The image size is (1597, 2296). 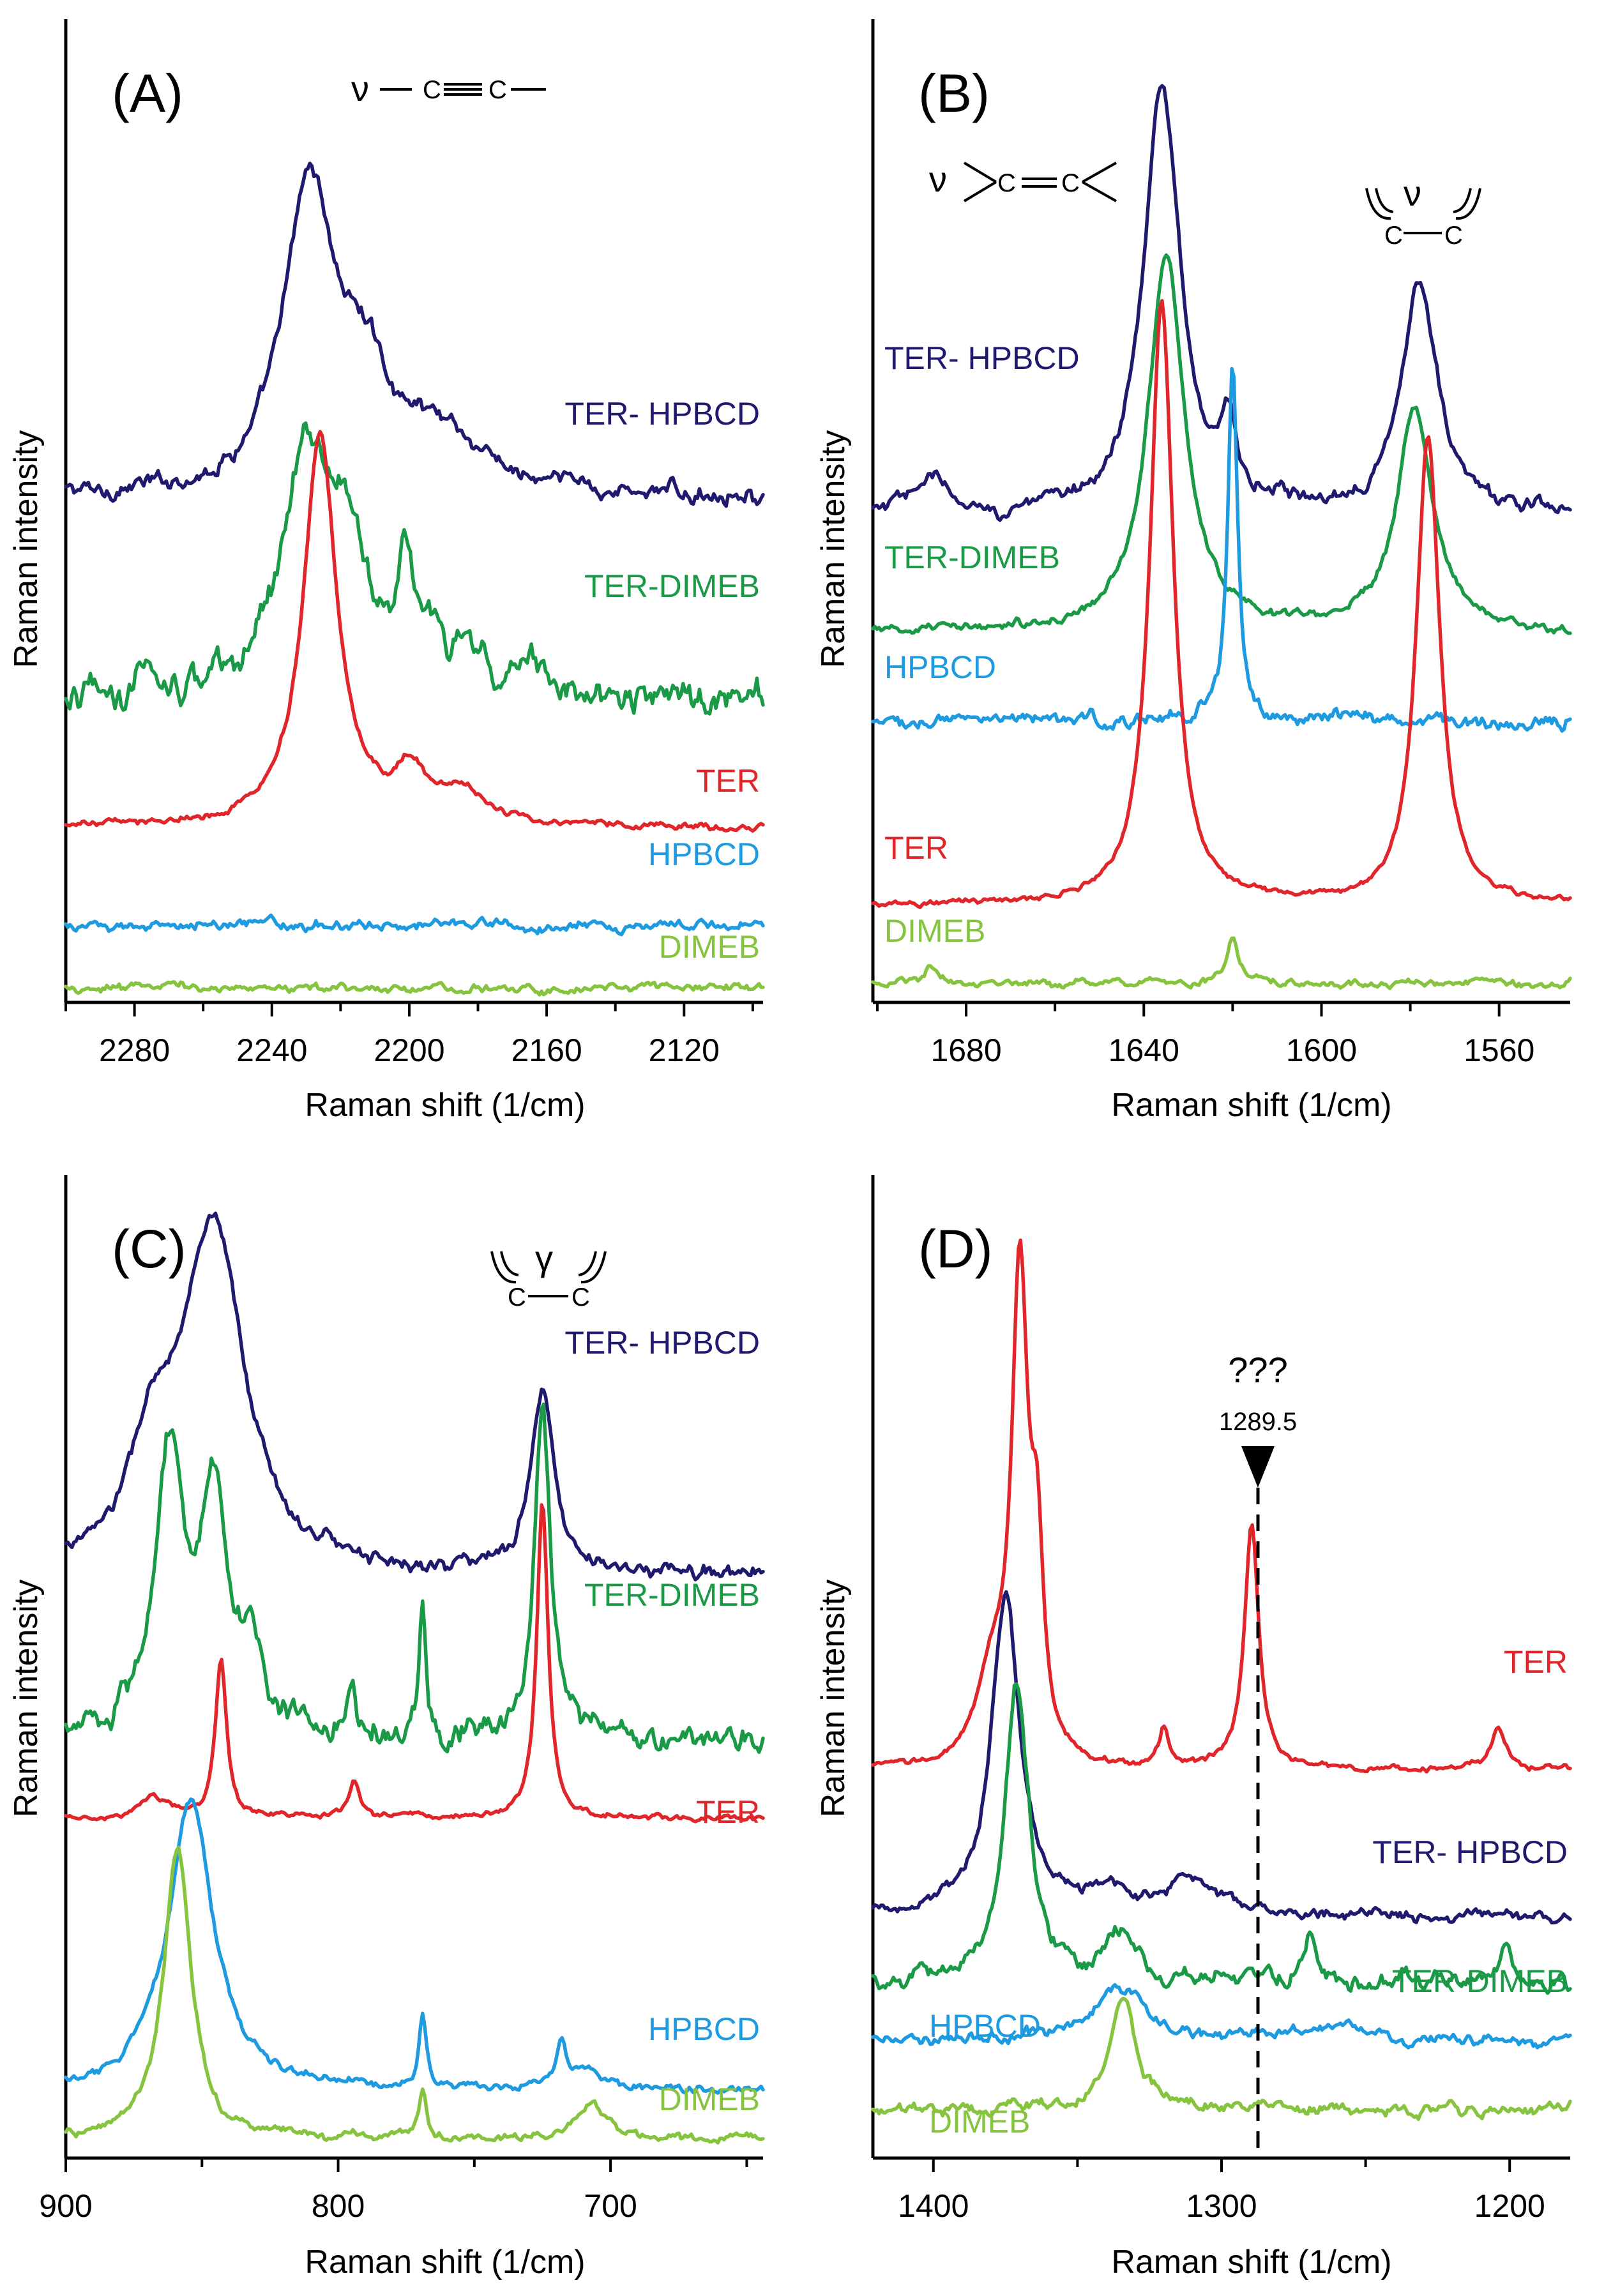 What do you see at coordinates (965, 1050) in the screenshot?
I see `panel-b-tick-label-1680: 1680` at bounding box center [965, 1050].